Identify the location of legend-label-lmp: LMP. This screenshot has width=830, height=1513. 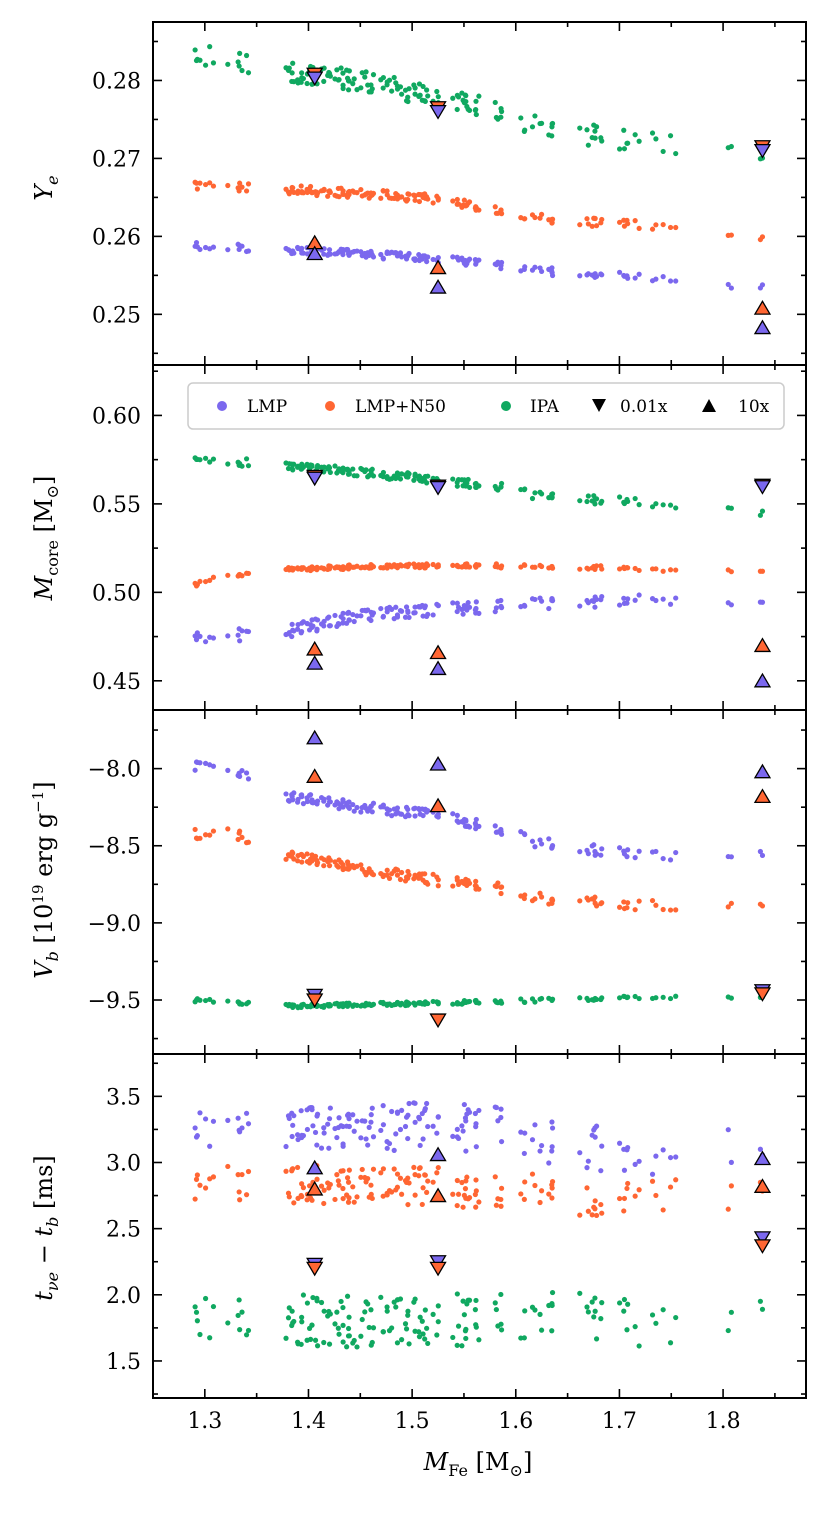
(267, 407).